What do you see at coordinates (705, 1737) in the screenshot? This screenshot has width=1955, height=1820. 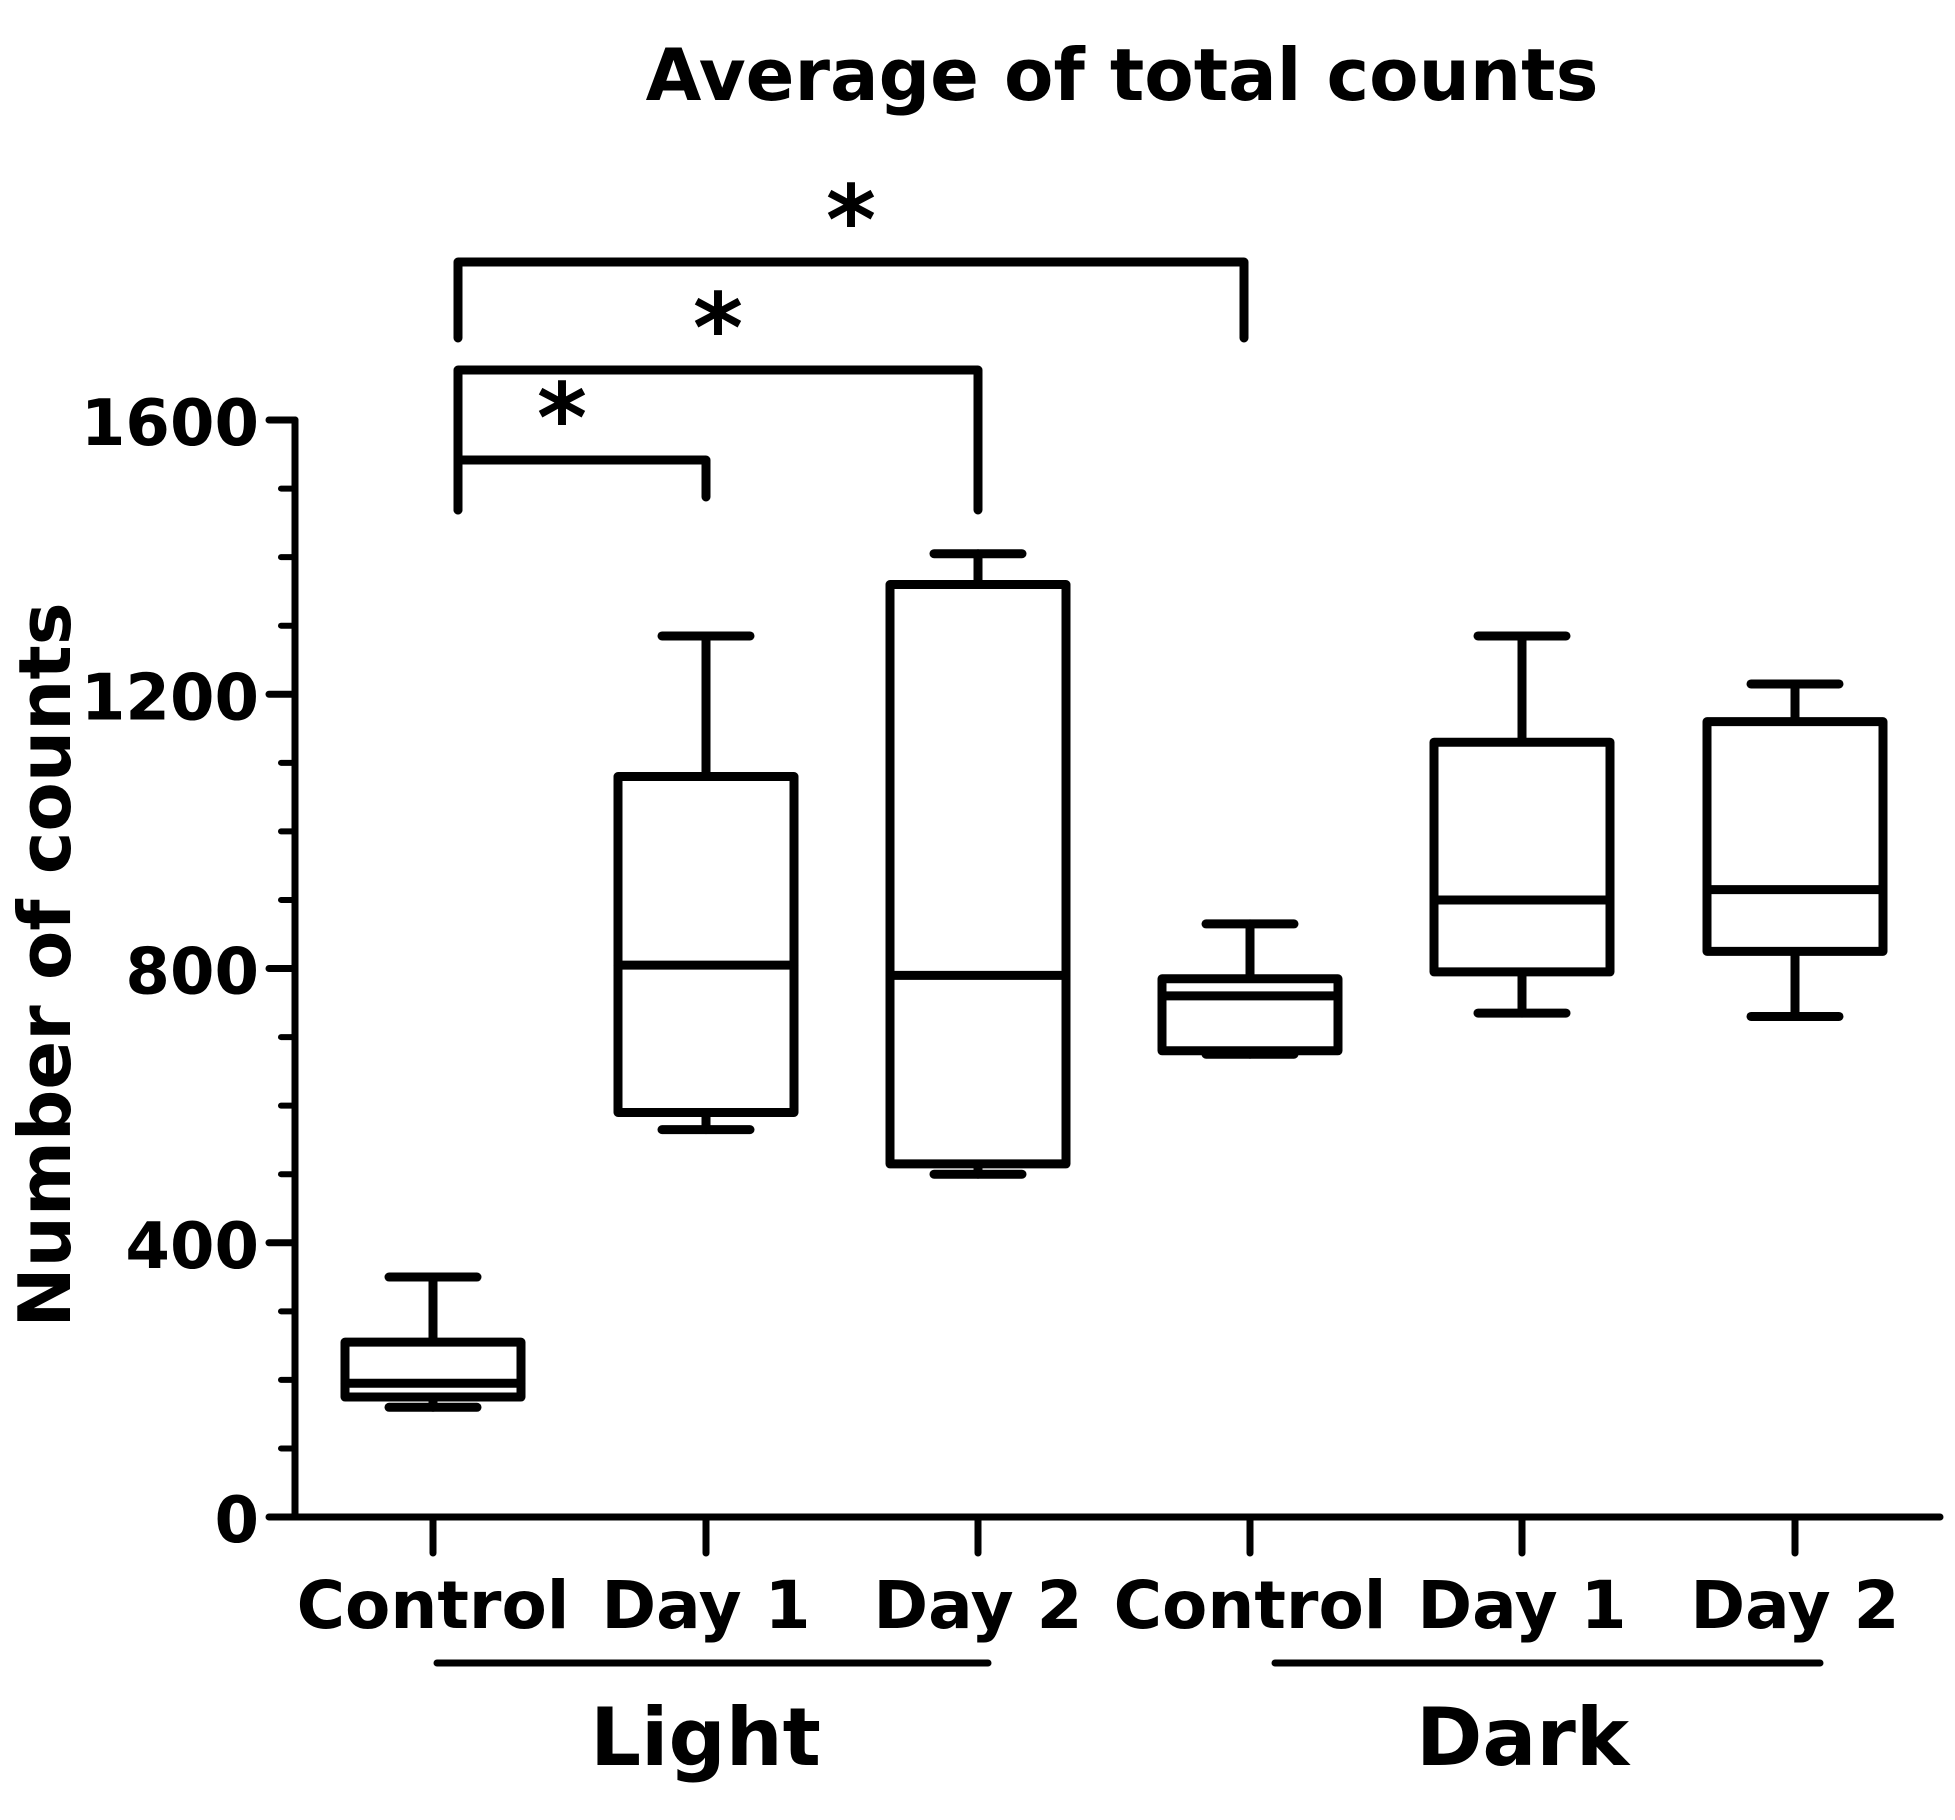 I see `group-label: Light` at bounding box center [705, 1737].